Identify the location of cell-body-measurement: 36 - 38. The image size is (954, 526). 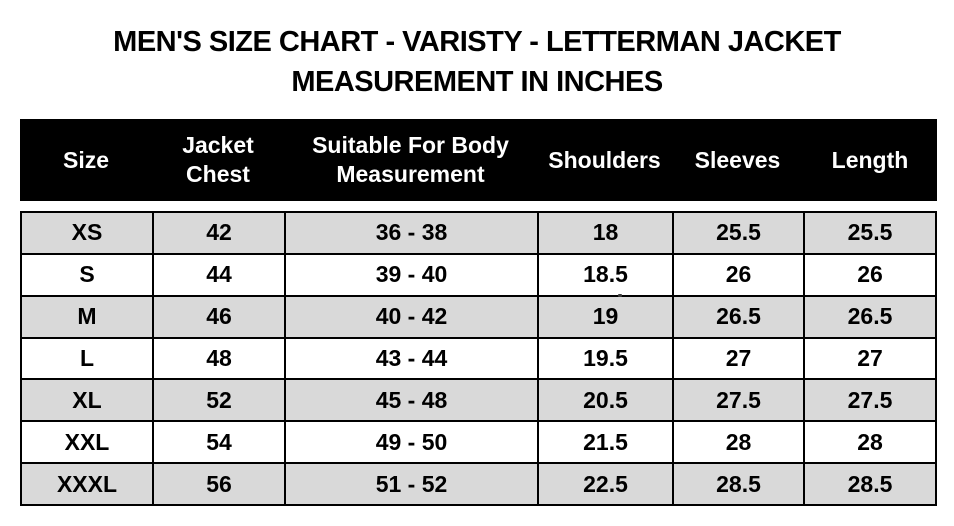
(411, 233).